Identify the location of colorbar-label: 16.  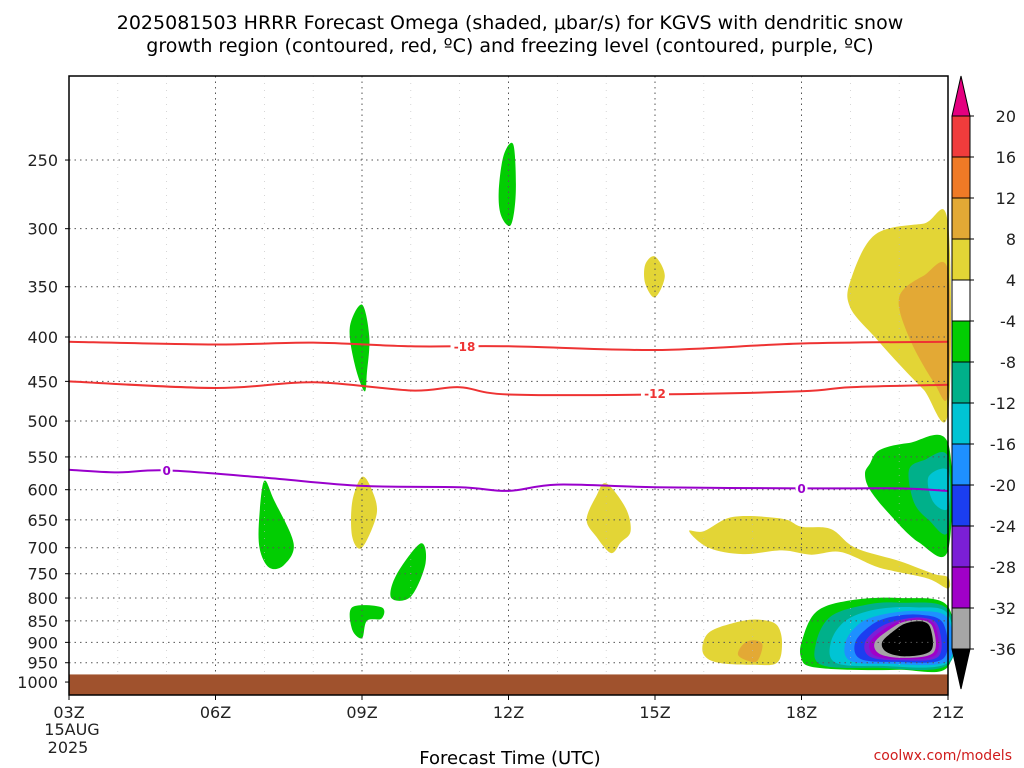
(1006, 157).